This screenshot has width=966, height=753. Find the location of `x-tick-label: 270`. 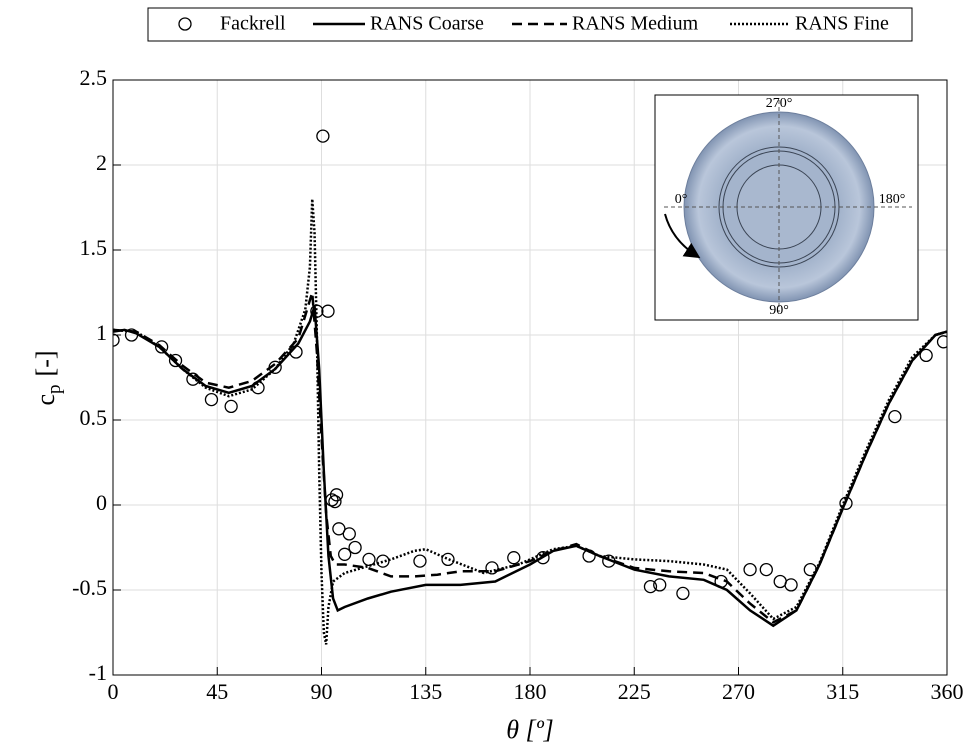

x-tick-label: 270 is located at coordinates (738, 691).